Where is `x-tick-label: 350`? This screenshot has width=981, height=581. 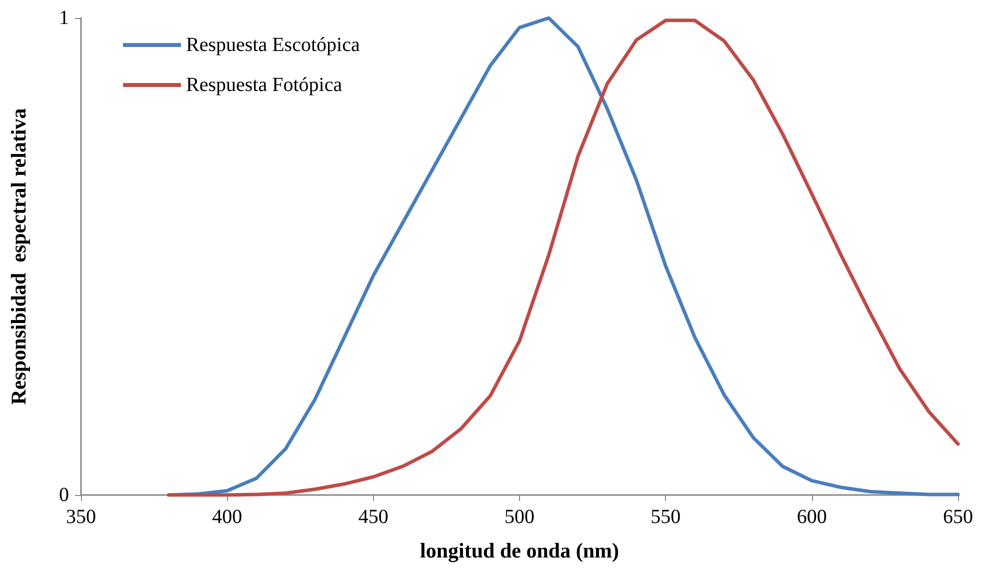 x-tick-label: 350 is located at coordinates (81, 517).